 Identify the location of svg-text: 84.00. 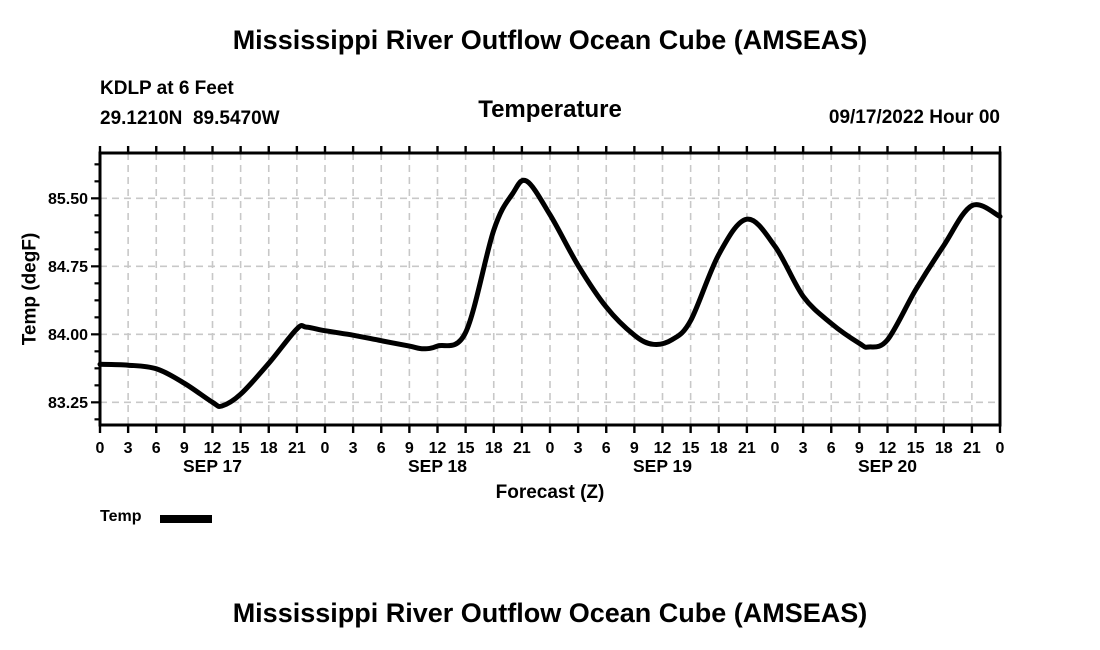
(68, 335).